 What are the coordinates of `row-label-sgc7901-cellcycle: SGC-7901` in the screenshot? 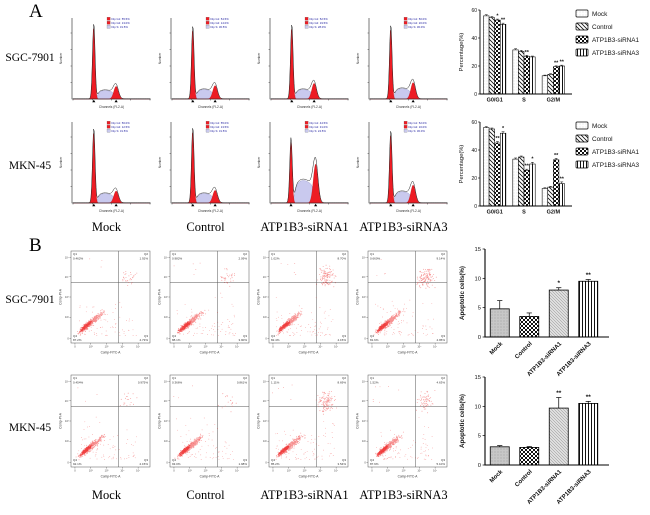 It's located at (30, 58).